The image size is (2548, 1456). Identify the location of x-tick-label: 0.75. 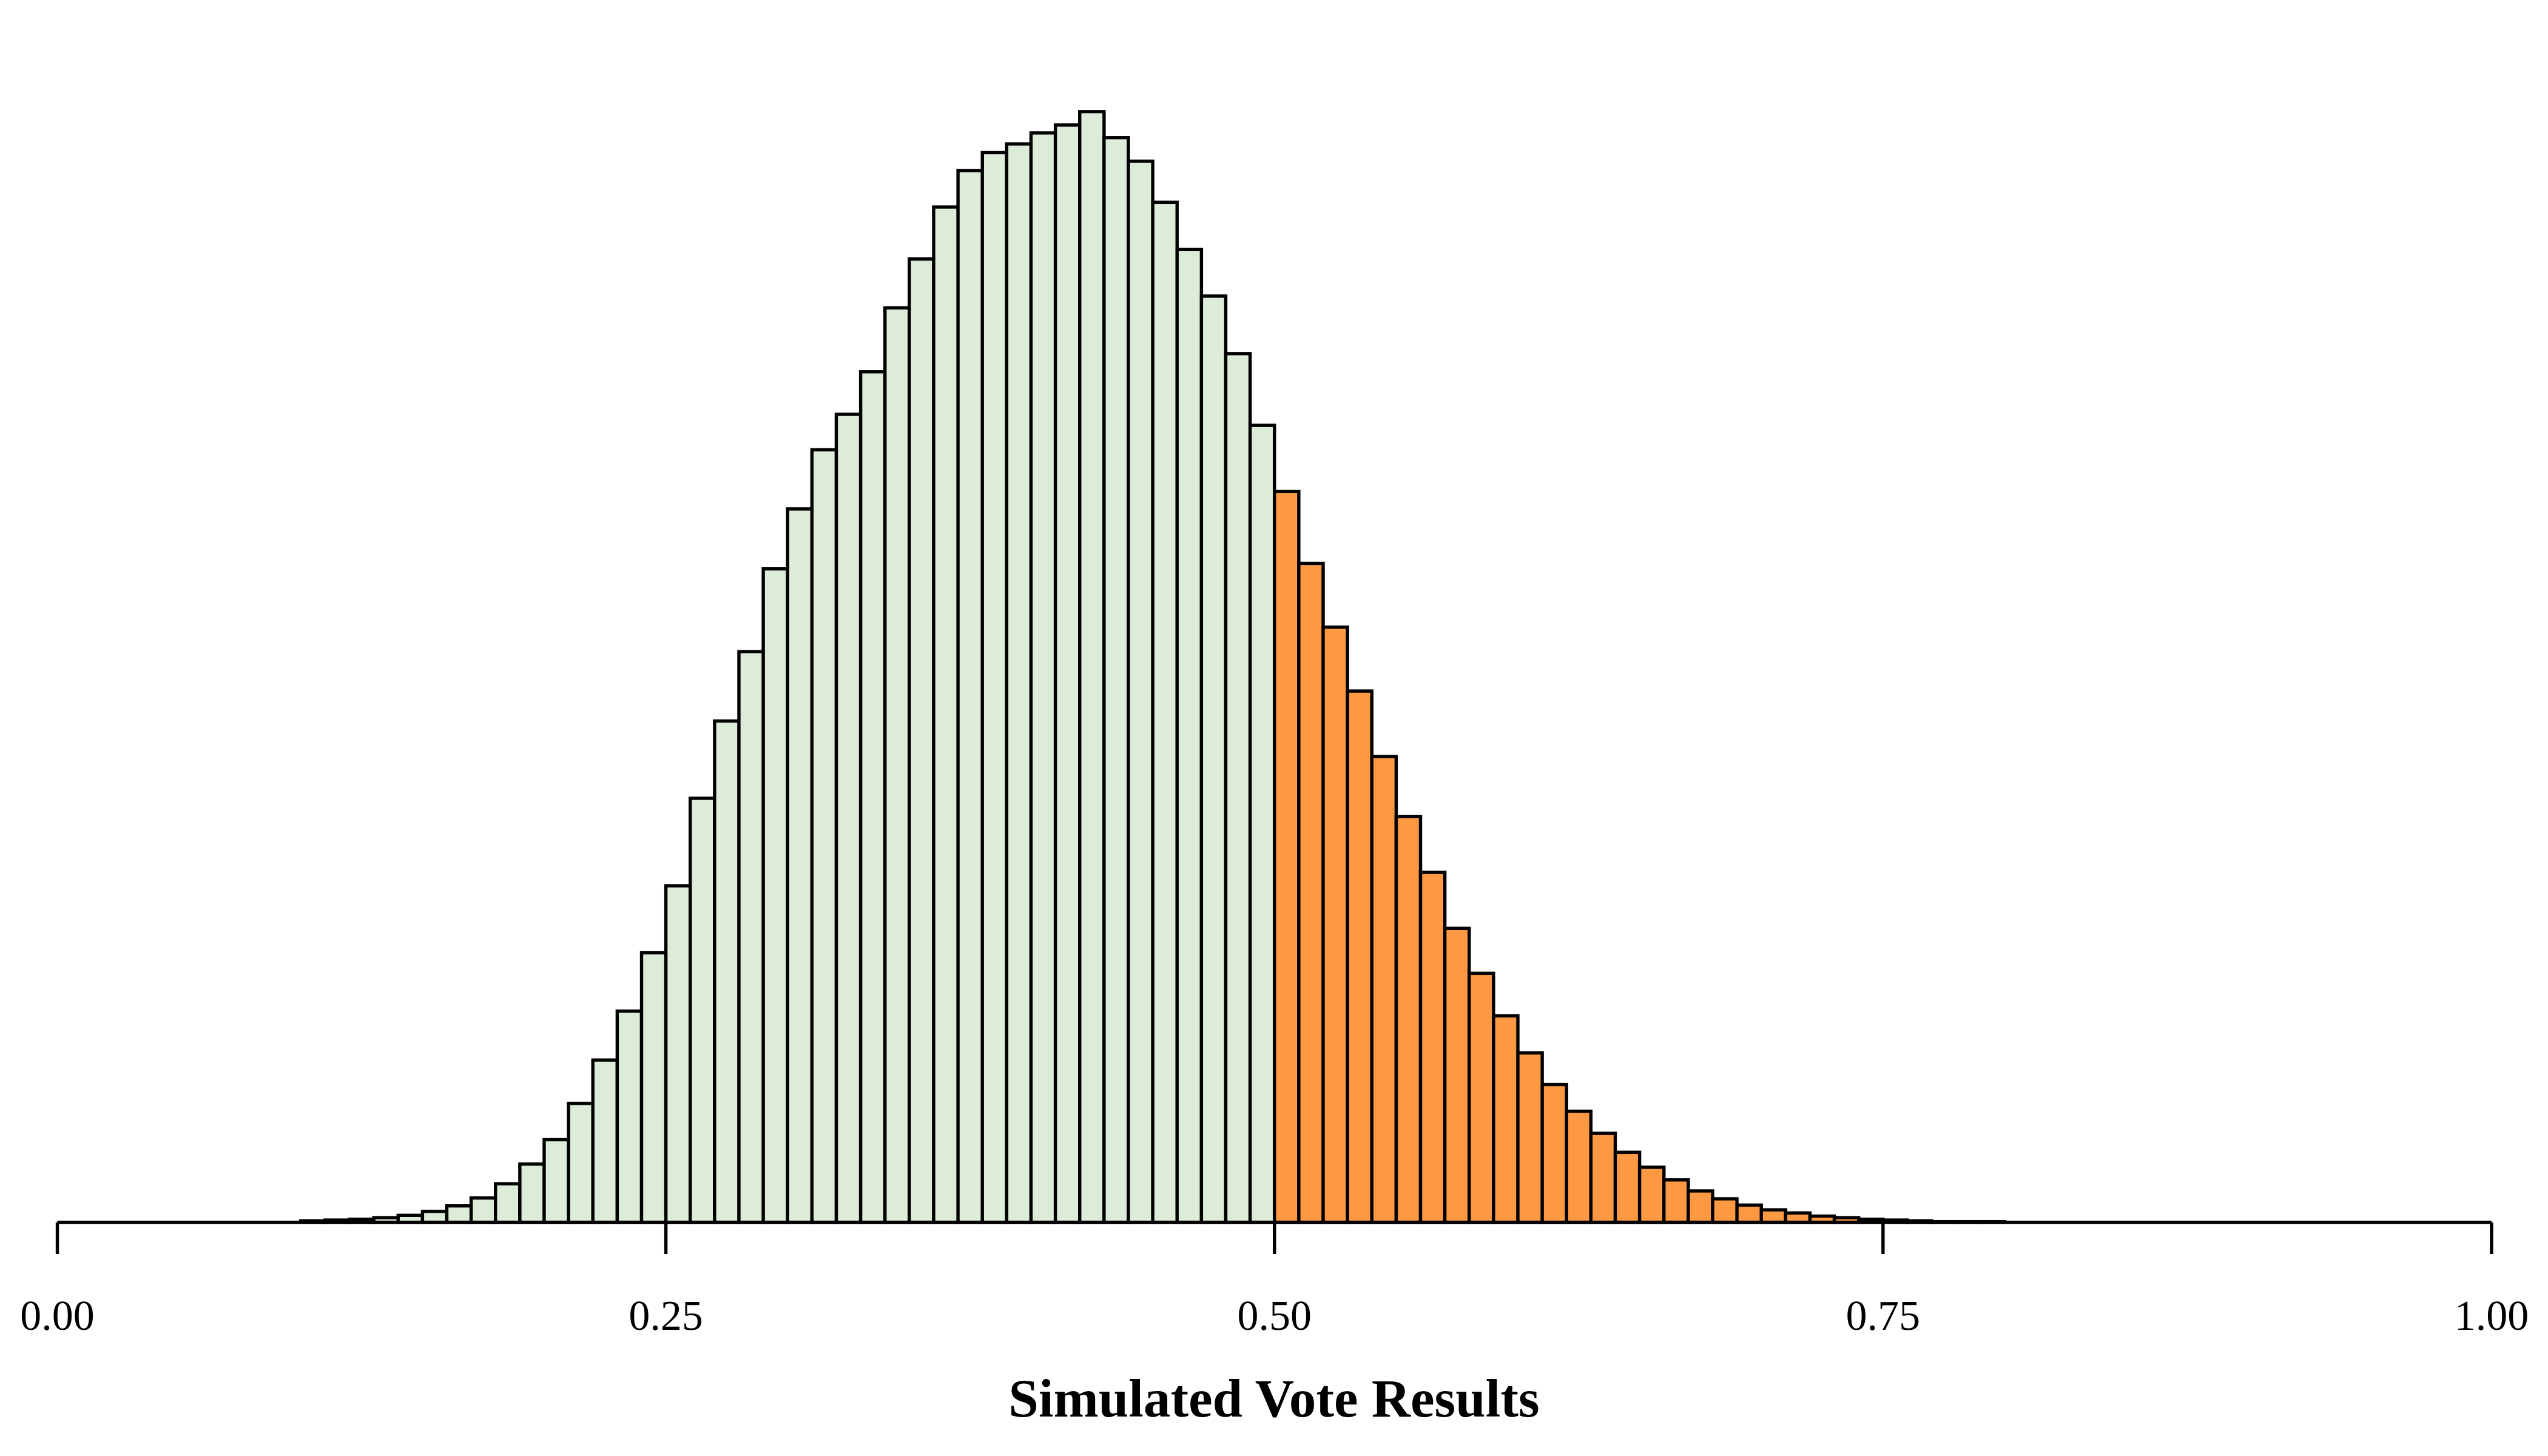
(1883, 1316).